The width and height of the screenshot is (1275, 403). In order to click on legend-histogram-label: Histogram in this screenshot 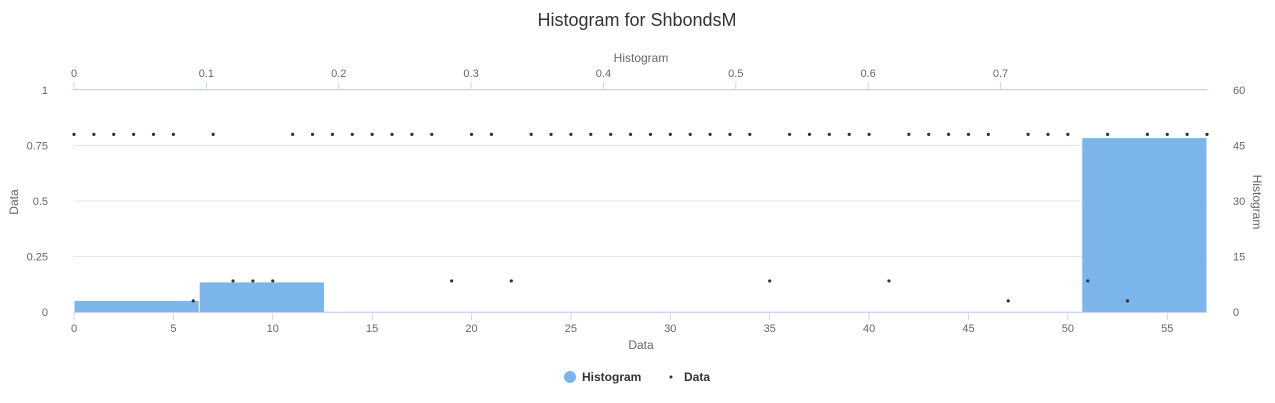, I will do `click(611, 377)`.